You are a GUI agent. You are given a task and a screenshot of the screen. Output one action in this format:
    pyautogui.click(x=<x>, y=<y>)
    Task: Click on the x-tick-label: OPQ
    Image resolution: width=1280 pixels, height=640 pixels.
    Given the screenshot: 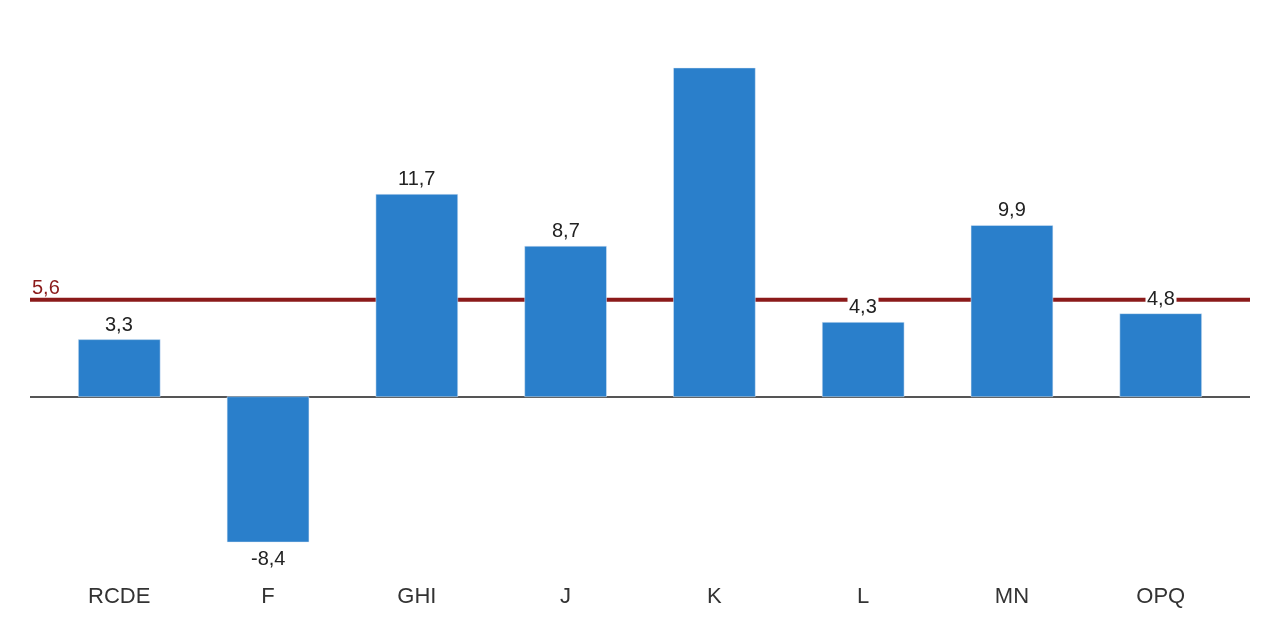 What is the action you would take?
    pyautogui.click(x=1161, y=595)
    